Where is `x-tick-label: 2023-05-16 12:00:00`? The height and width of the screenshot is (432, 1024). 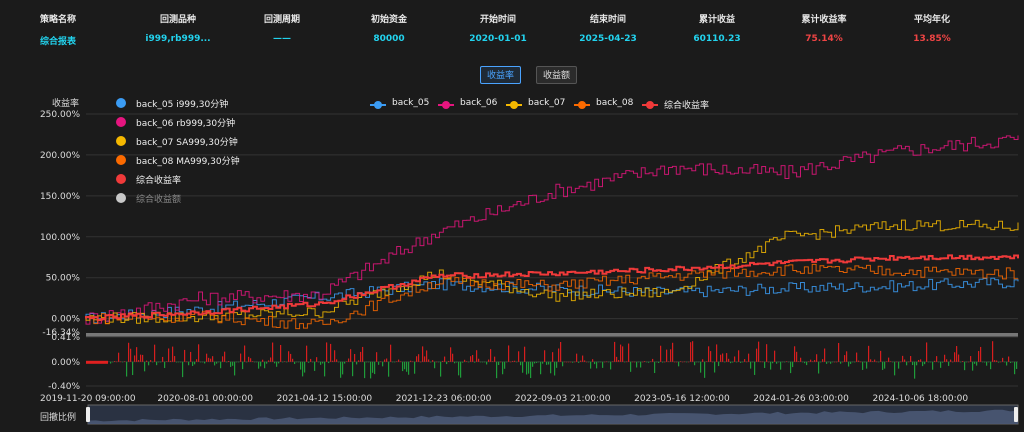 x-tick-label: 2023-05-16 12:00:00 is located at coordinates (682, 399).